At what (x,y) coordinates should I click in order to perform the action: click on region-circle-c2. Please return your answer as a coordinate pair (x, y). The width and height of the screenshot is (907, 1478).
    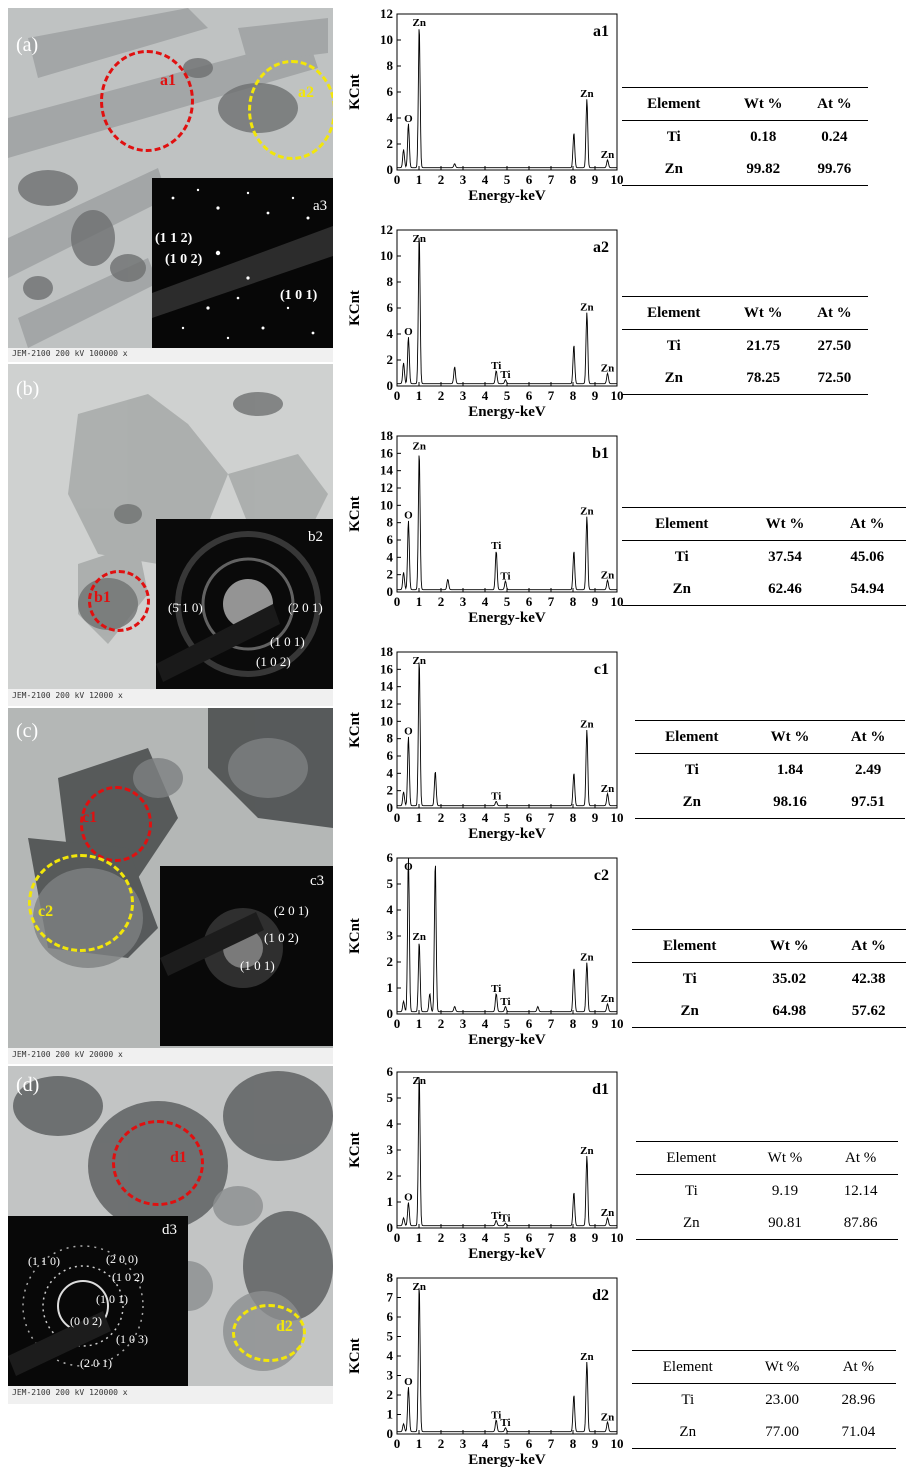
    Looking at the image, I should click on (81, 903).